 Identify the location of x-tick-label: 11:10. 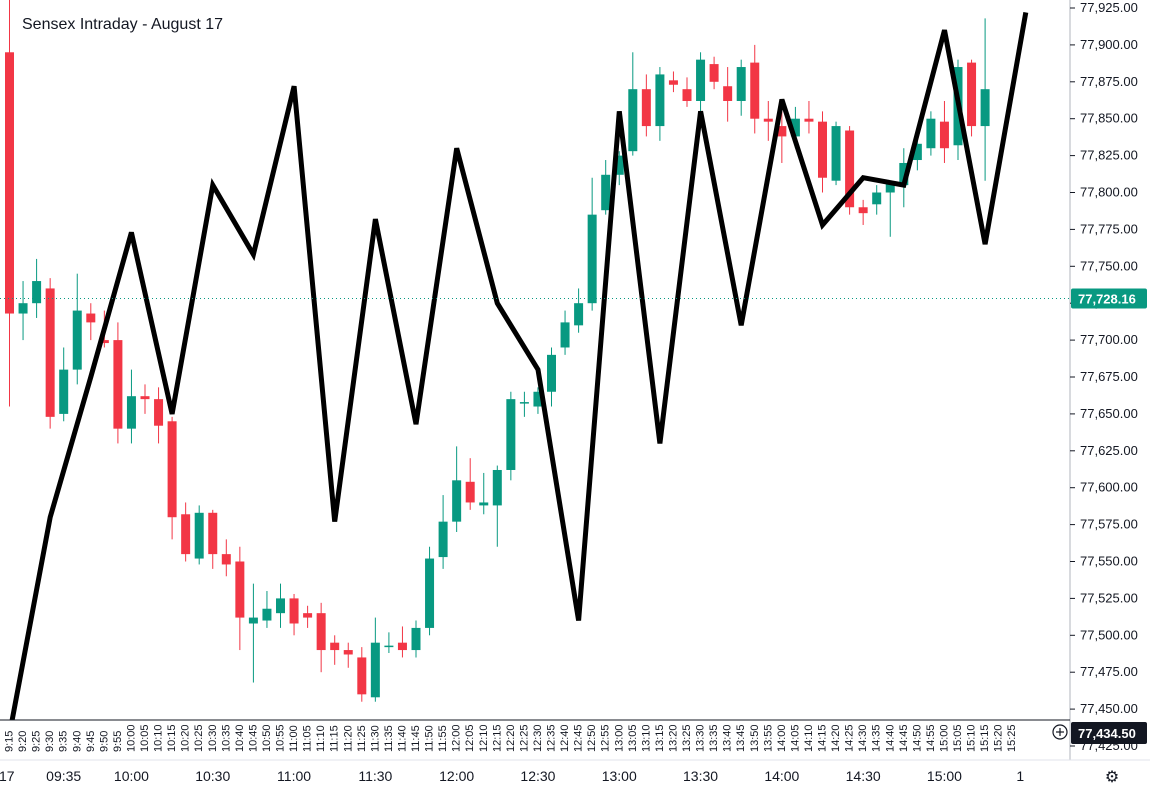
(321, 738).